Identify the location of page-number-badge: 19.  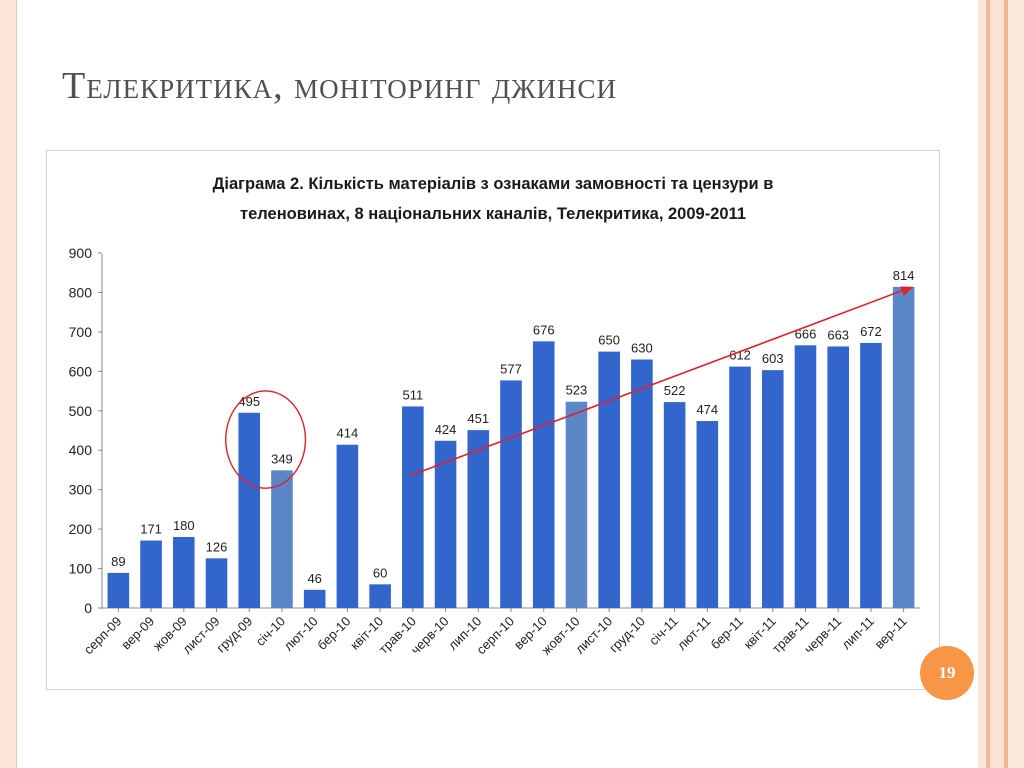
(947, 673).